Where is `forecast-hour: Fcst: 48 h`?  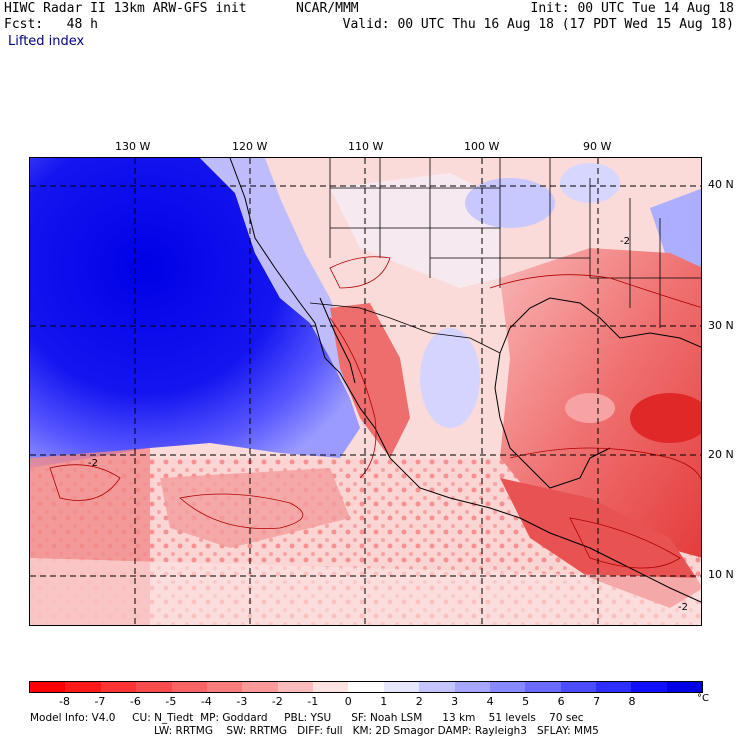 forecast-hour: Fcst: 48 h is located at coordinates (51, 24).